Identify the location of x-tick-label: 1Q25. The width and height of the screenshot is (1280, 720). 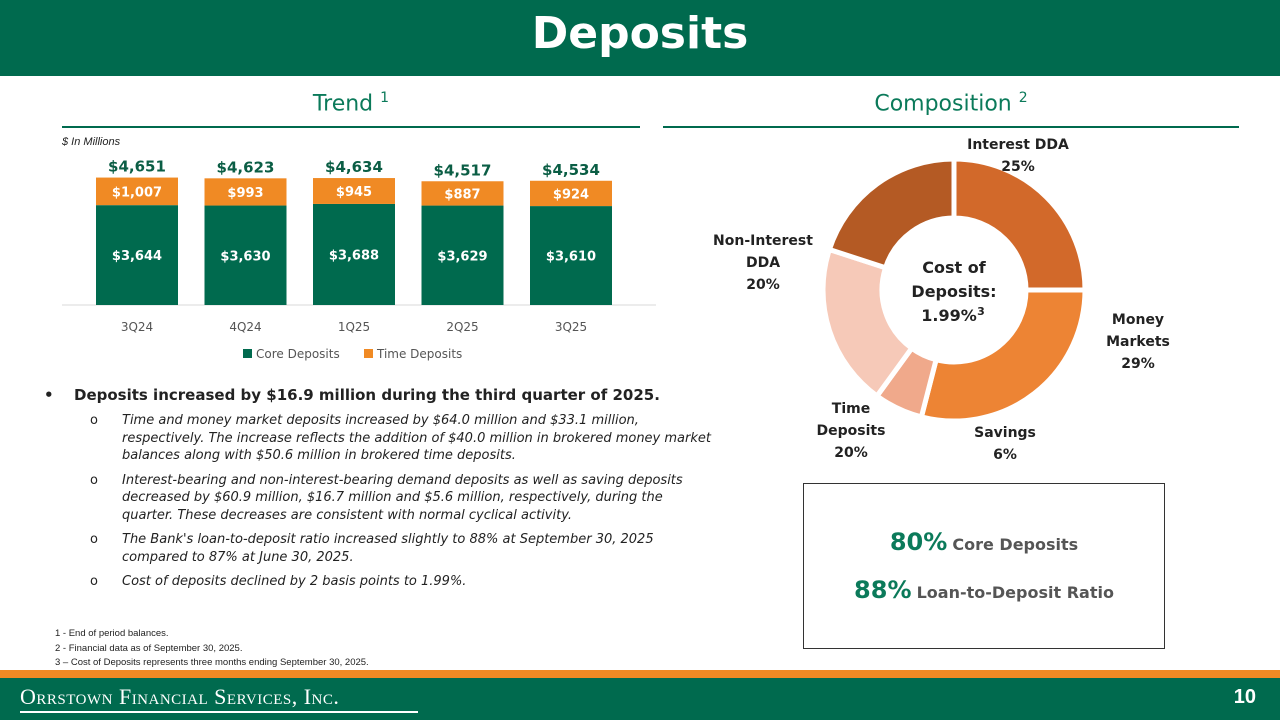
(354, 327).